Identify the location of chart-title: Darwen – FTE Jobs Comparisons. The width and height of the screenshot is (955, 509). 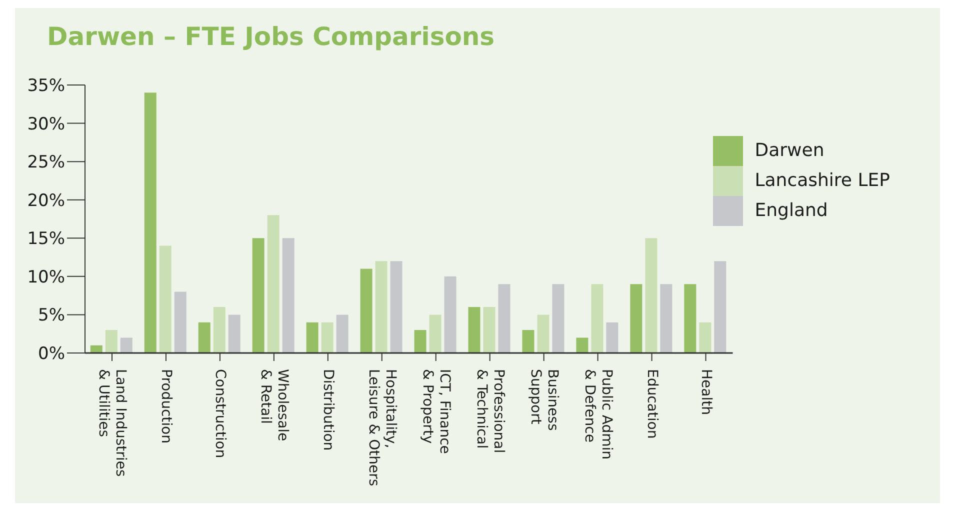
(271, 37).